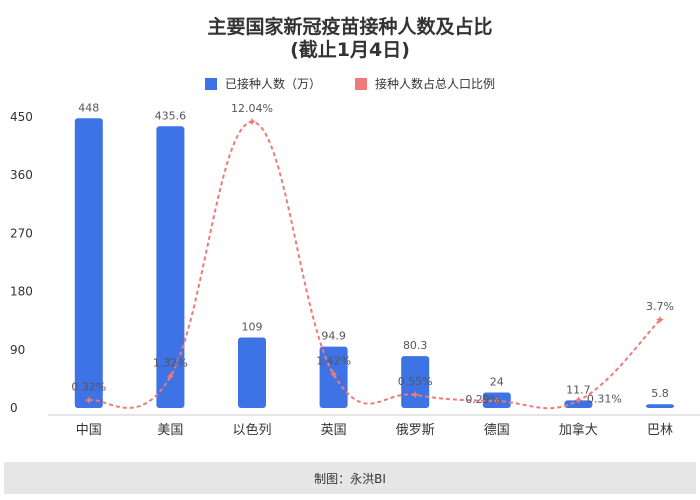  I want to click on chart-title: 主要国家新冠疫苗接种人数及占比, so click(350, 27).